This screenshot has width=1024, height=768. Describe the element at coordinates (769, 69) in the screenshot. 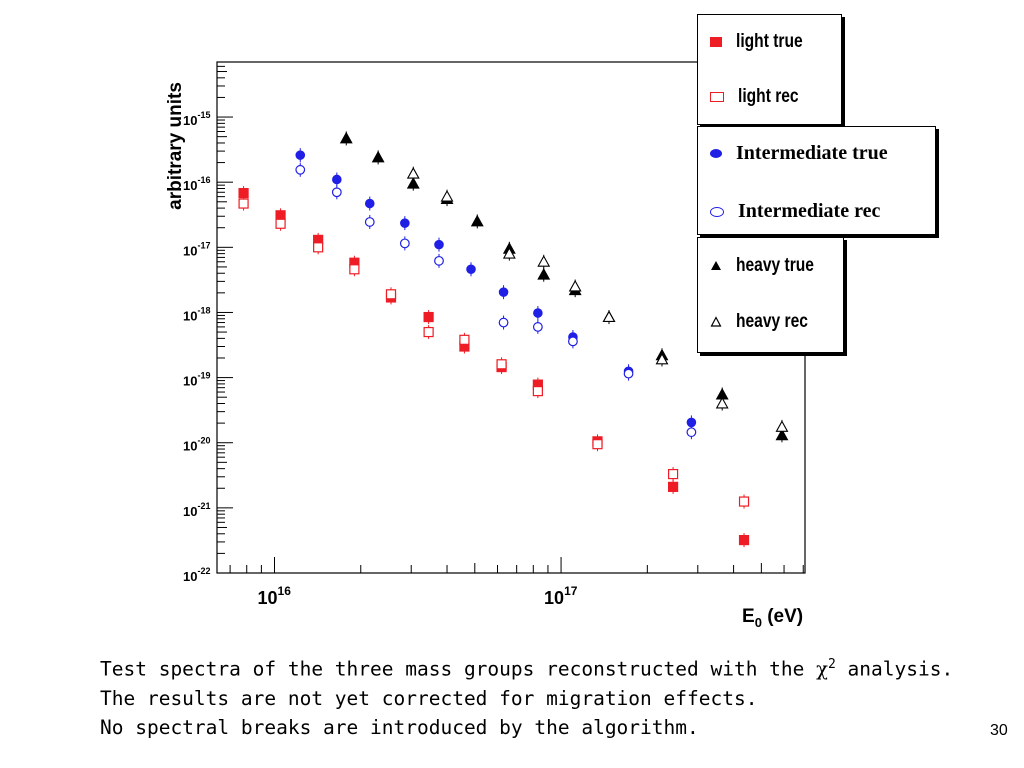

I see `legend-light: light true light rec` at that location.